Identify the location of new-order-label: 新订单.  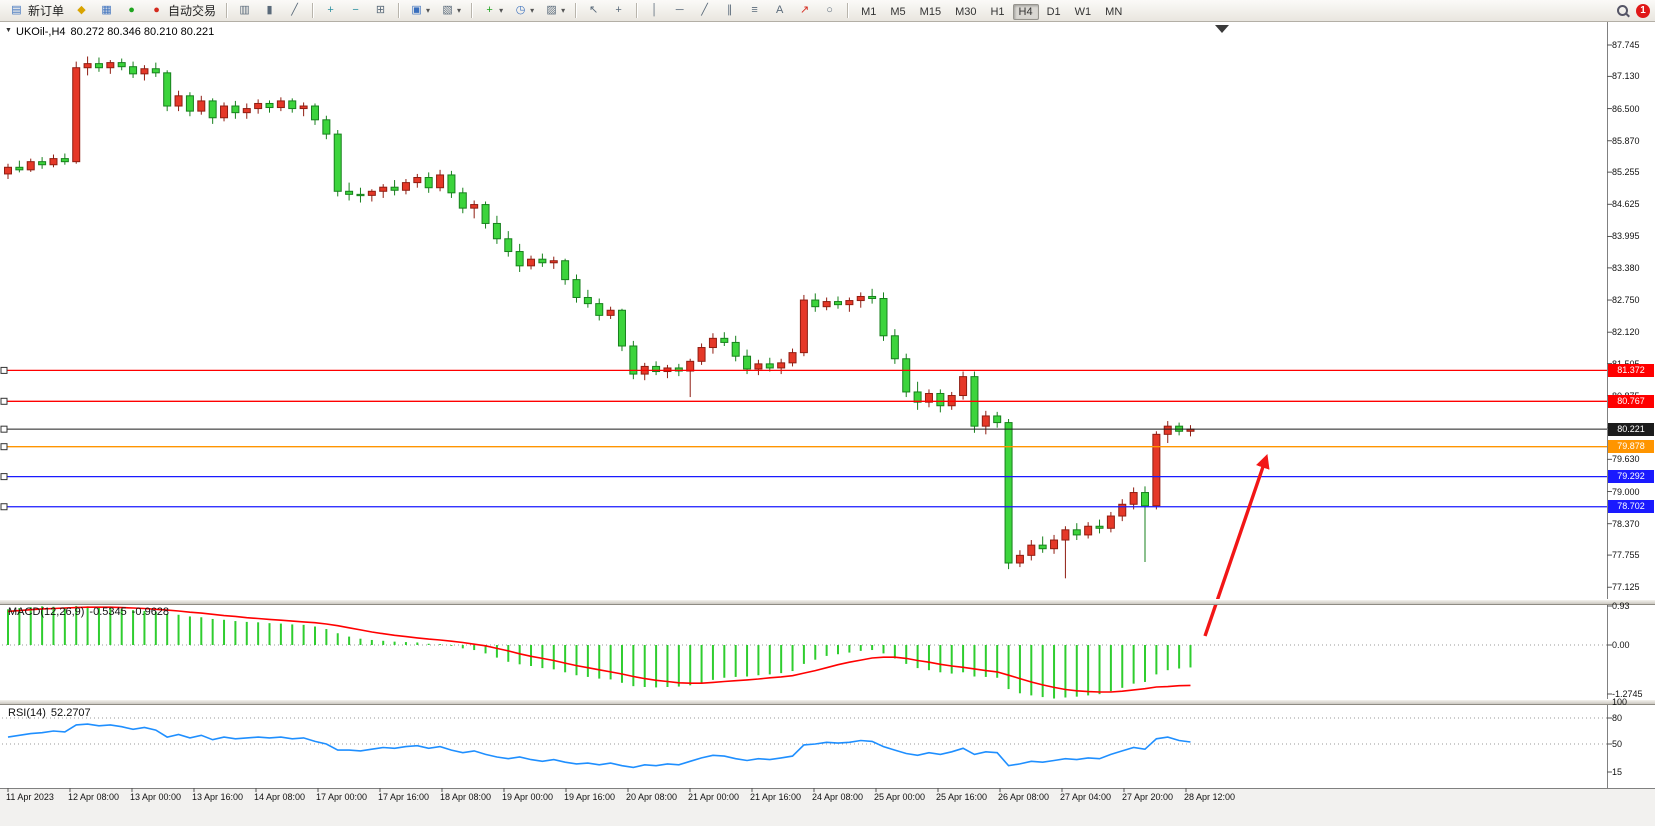
(46, 11).